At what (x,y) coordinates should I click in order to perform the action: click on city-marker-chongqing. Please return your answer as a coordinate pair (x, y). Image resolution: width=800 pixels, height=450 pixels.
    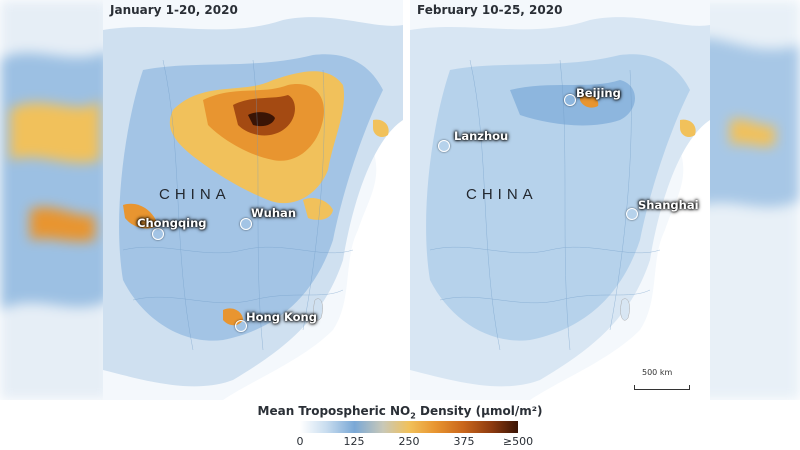
    Looking at the image, I should click on (158, 234).